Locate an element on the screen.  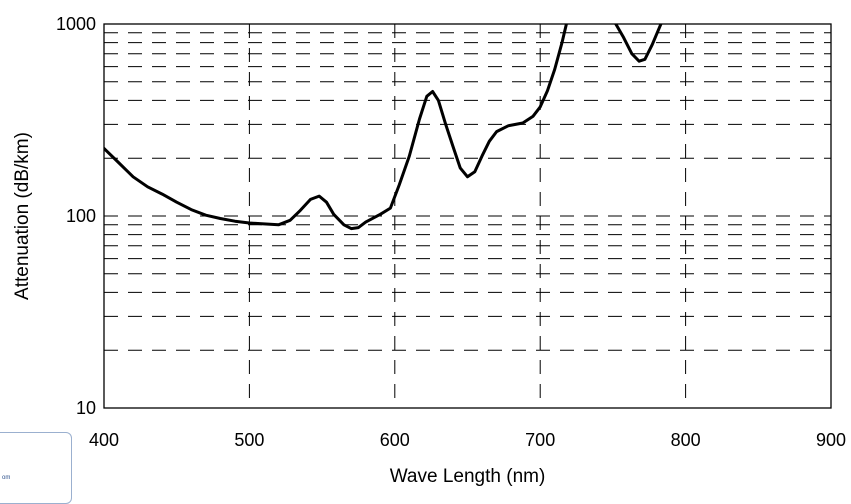
x-axis-title: Wave Length (nm) is located at coordinates (468, 476).